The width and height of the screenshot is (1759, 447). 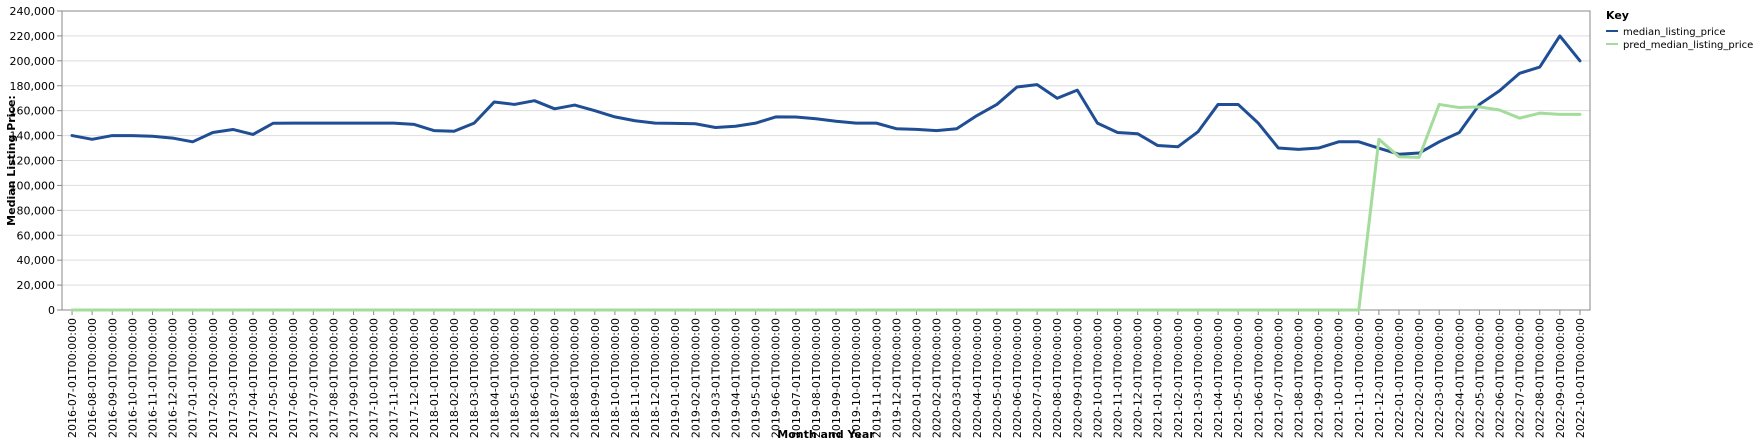 What do you see at coordinates (36, 285) in the screenshot?
I see `y-tick-label: 20,000` at bounding box center [36, 285].